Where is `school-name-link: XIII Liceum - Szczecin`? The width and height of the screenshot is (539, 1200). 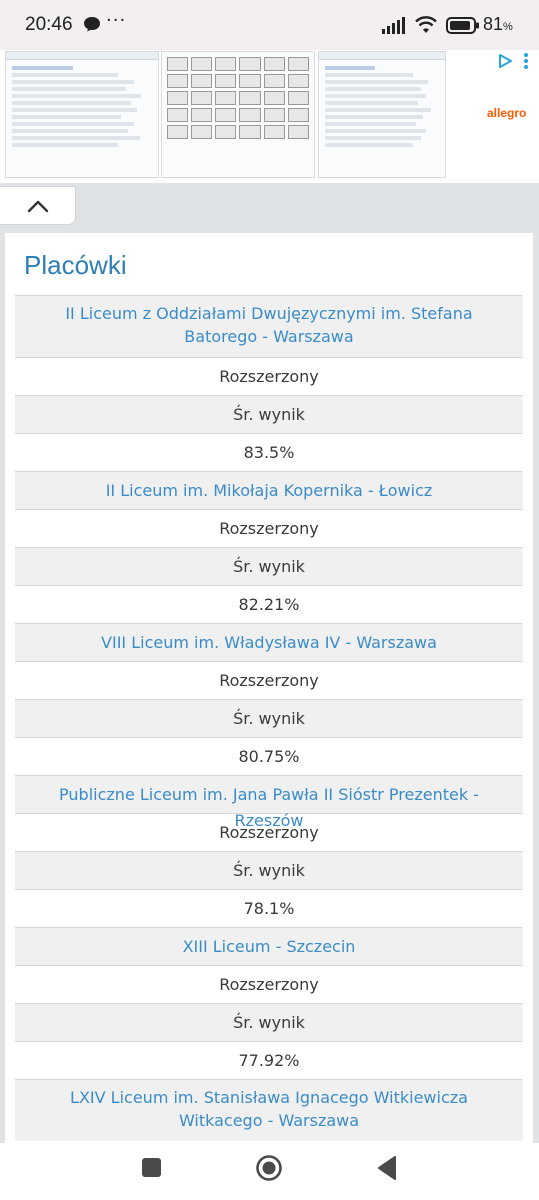 school-name-link: XIII Liceum - Szczecin is located at coordinates (269, 946).